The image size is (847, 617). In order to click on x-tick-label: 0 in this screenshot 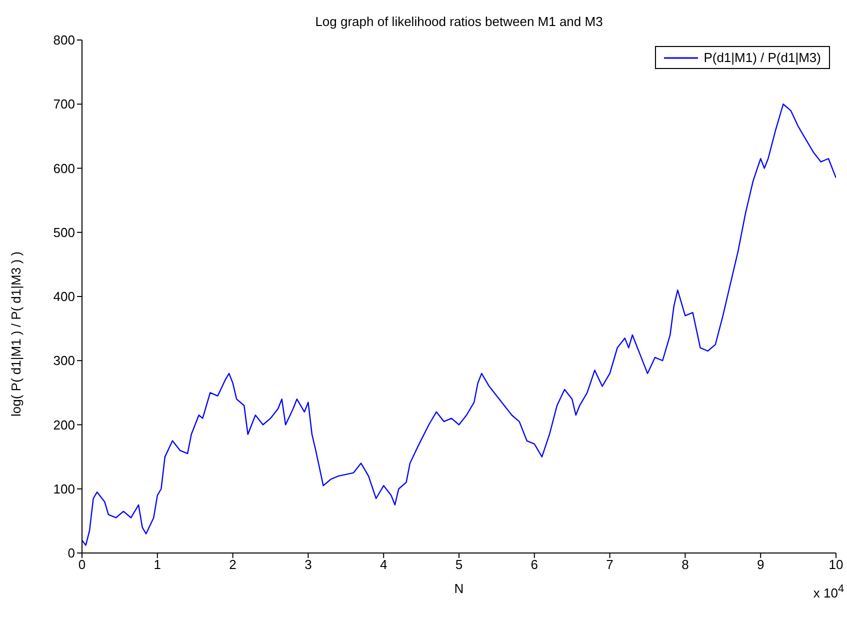, I will do `click(82, 564)`.